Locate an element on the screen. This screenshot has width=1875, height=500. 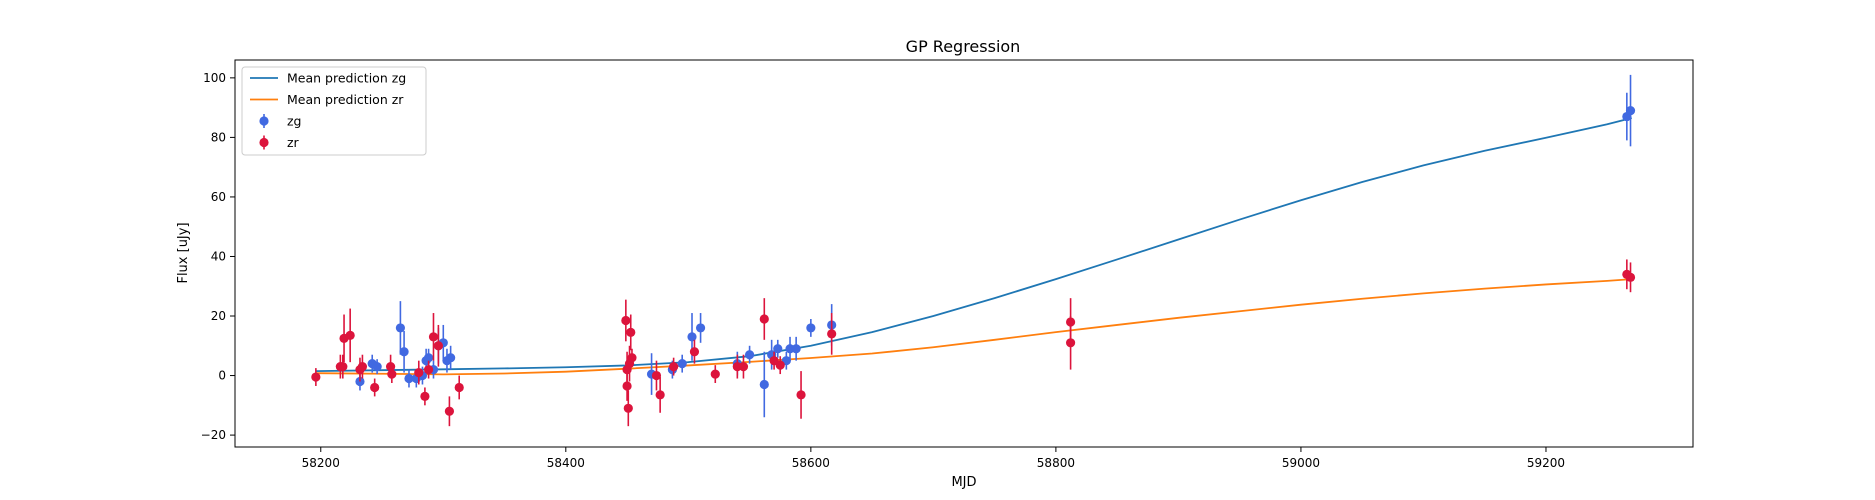
legend-entry: Mean prediction zg is located at coordinates (328, 78).